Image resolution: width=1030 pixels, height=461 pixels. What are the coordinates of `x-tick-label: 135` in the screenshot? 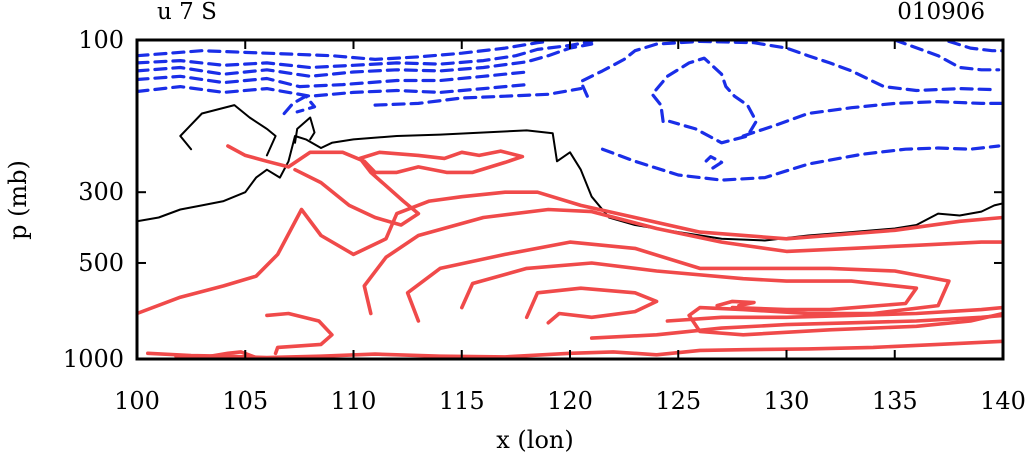 It's located at (895, 401).